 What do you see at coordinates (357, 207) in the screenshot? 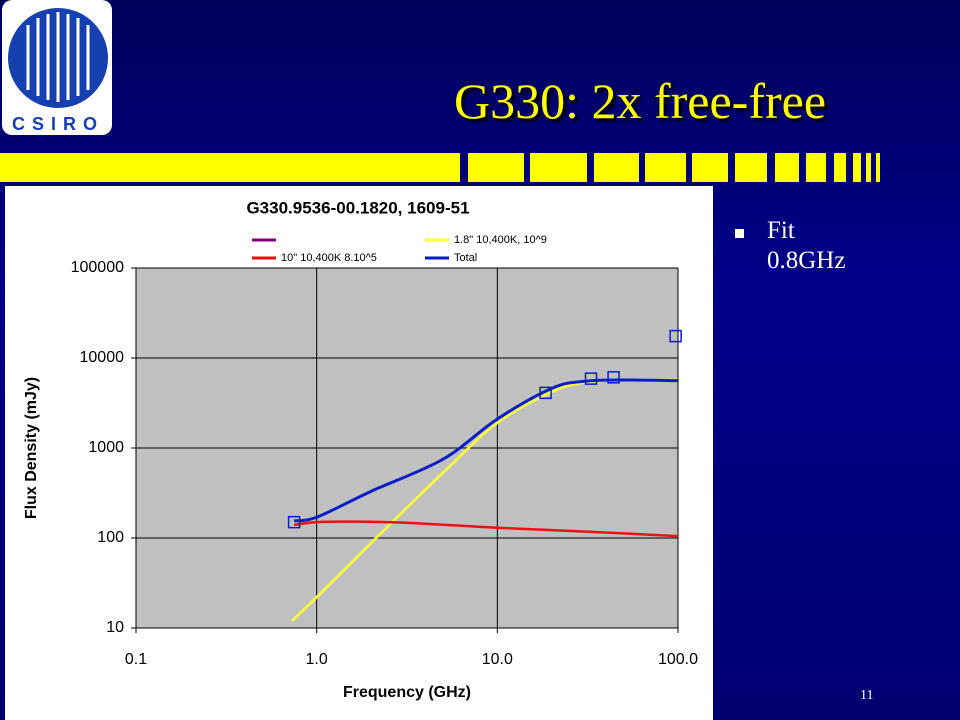
I see `chart-title: G330.9536-00.1820, 1609-51` at bounding box center [357, 207].